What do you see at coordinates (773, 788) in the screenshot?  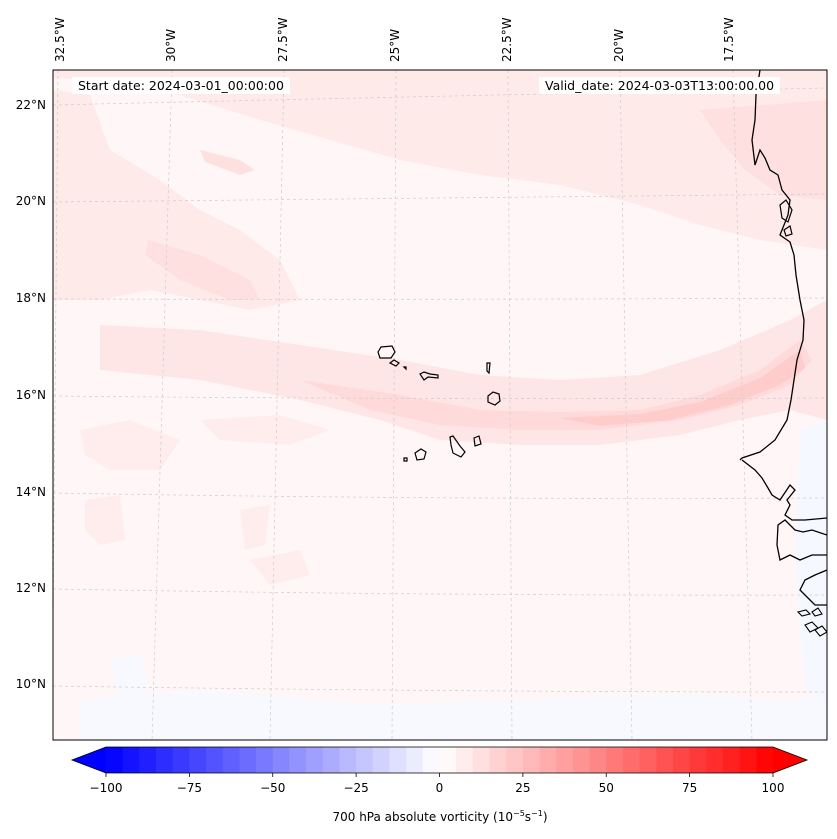 I see `colorbar-tick-label: 100` at bounding box center [773, 788].